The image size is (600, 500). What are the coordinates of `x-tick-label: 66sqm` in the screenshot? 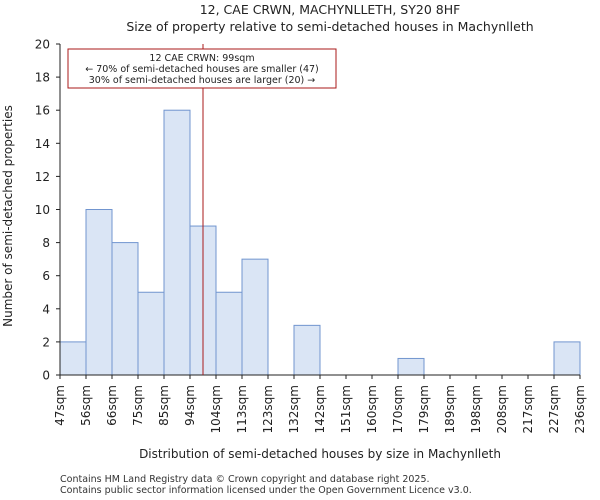 It's located at (112, 405).